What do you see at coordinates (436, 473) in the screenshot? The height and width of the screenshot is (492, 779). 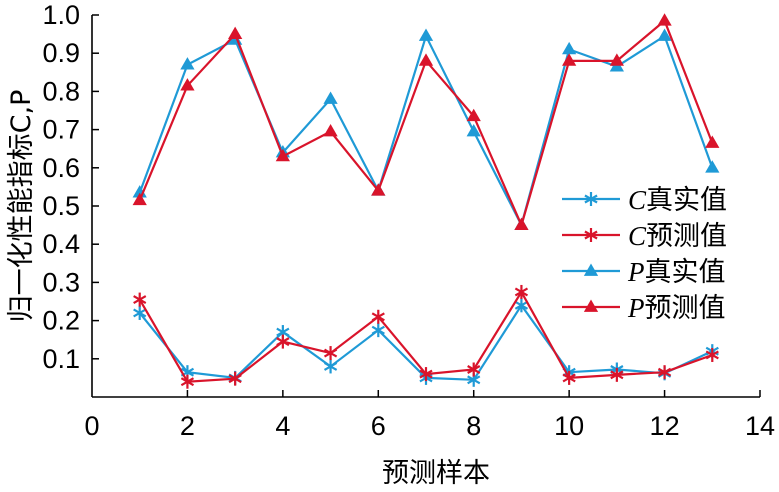 I see `x-axis-title: 预测样本` at bounding box center [436, 473].